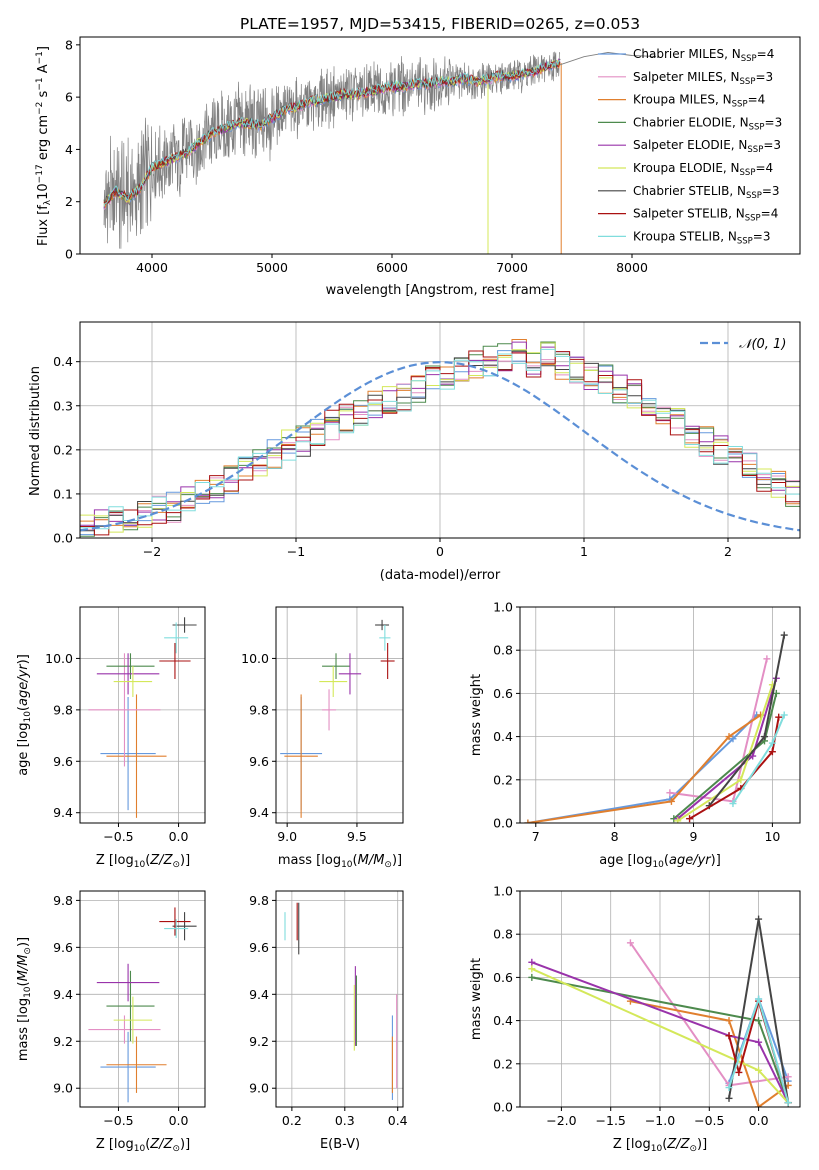  I want to click on legend-label: Chabrier ELODIE, NSSP=3, so click(707, 123).